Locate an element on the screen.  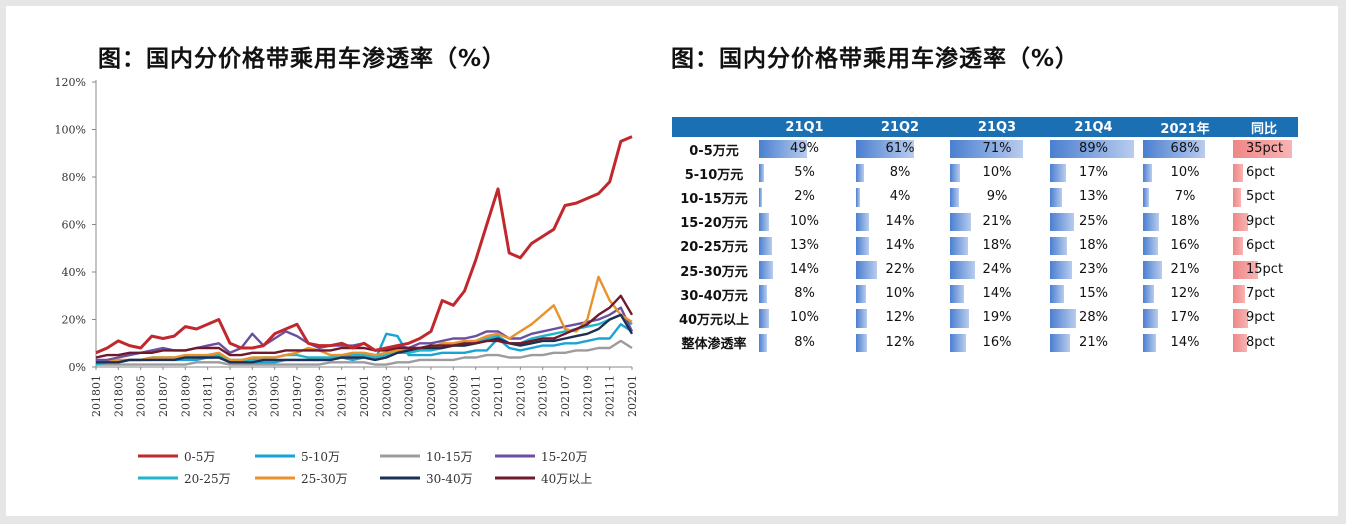
legend-label: 10-15万 is located at coordinates (449, 457).